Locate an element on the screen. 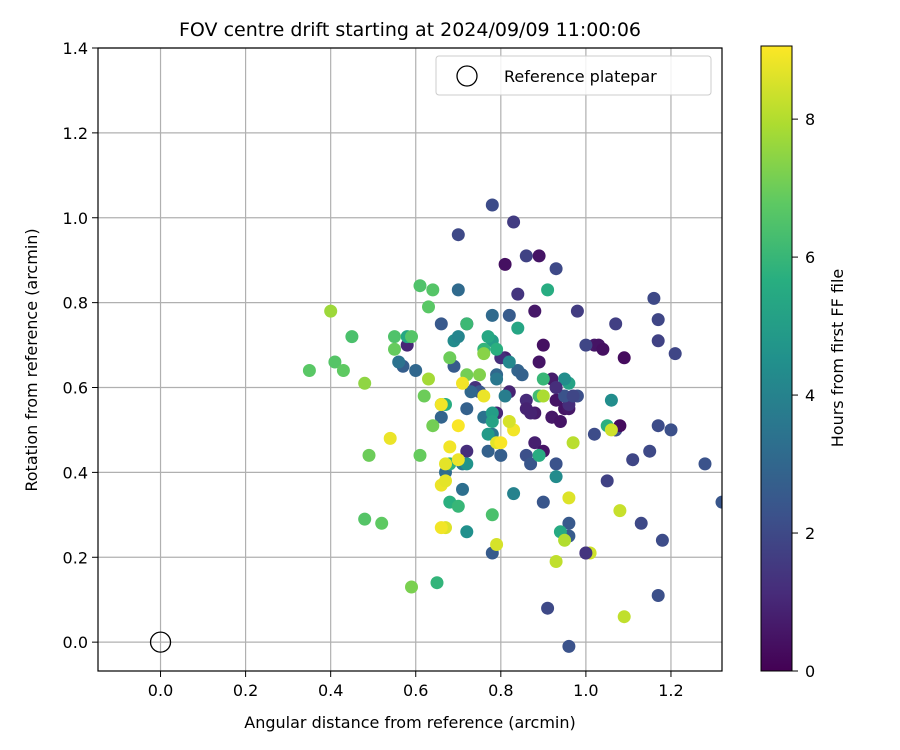 This screenshot has width=900, height=750. legend-label: Reference platepar is located at coordinates (580, 76).